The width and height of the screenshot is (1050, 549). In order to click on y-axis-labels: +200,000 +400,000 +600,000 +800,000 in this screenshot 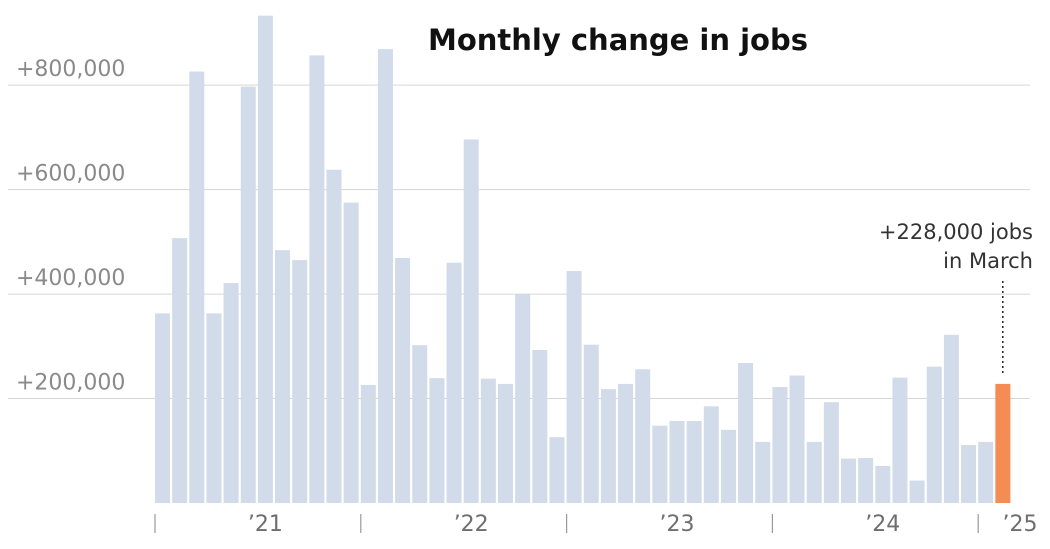, I will do `click(70, 226)`.